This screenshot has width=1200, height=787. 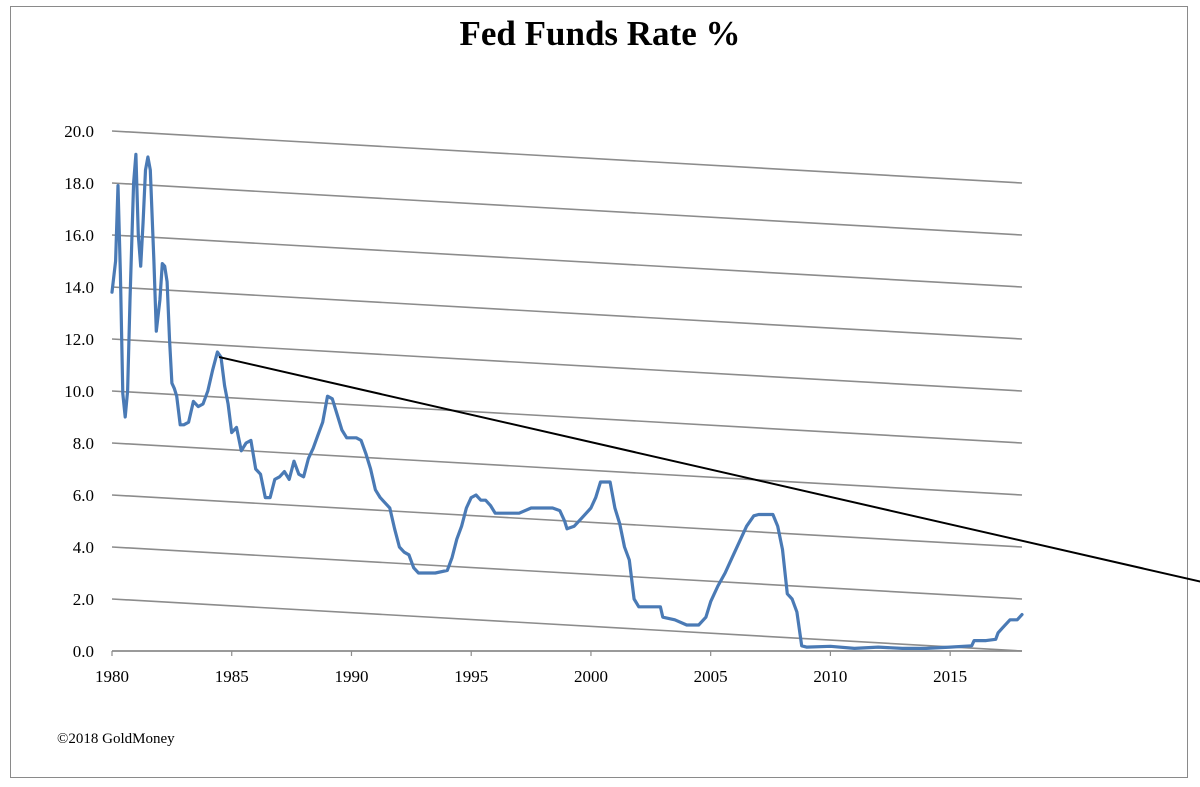 What do you see at coordinates (83, 443) in the screenshot?
I see `y-tick-label-4: 8.0` at bounding box center [83, 443].